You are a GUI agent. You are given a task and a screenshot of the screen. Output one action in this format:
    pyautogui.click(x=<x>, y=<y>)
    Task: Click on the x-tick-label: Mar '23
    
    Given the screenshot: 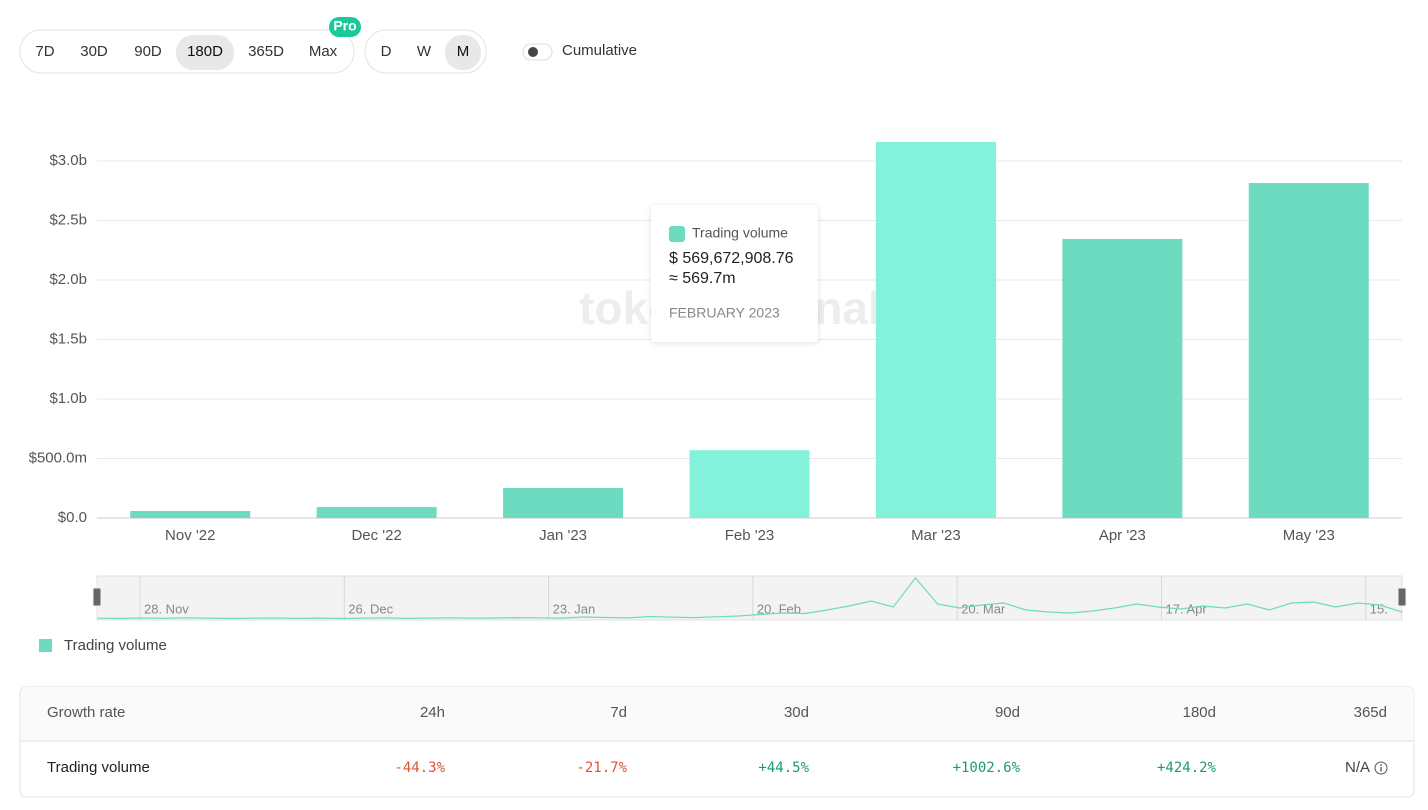 What is the action you would take?
    pyautogui.click(x=936, y=535)
    